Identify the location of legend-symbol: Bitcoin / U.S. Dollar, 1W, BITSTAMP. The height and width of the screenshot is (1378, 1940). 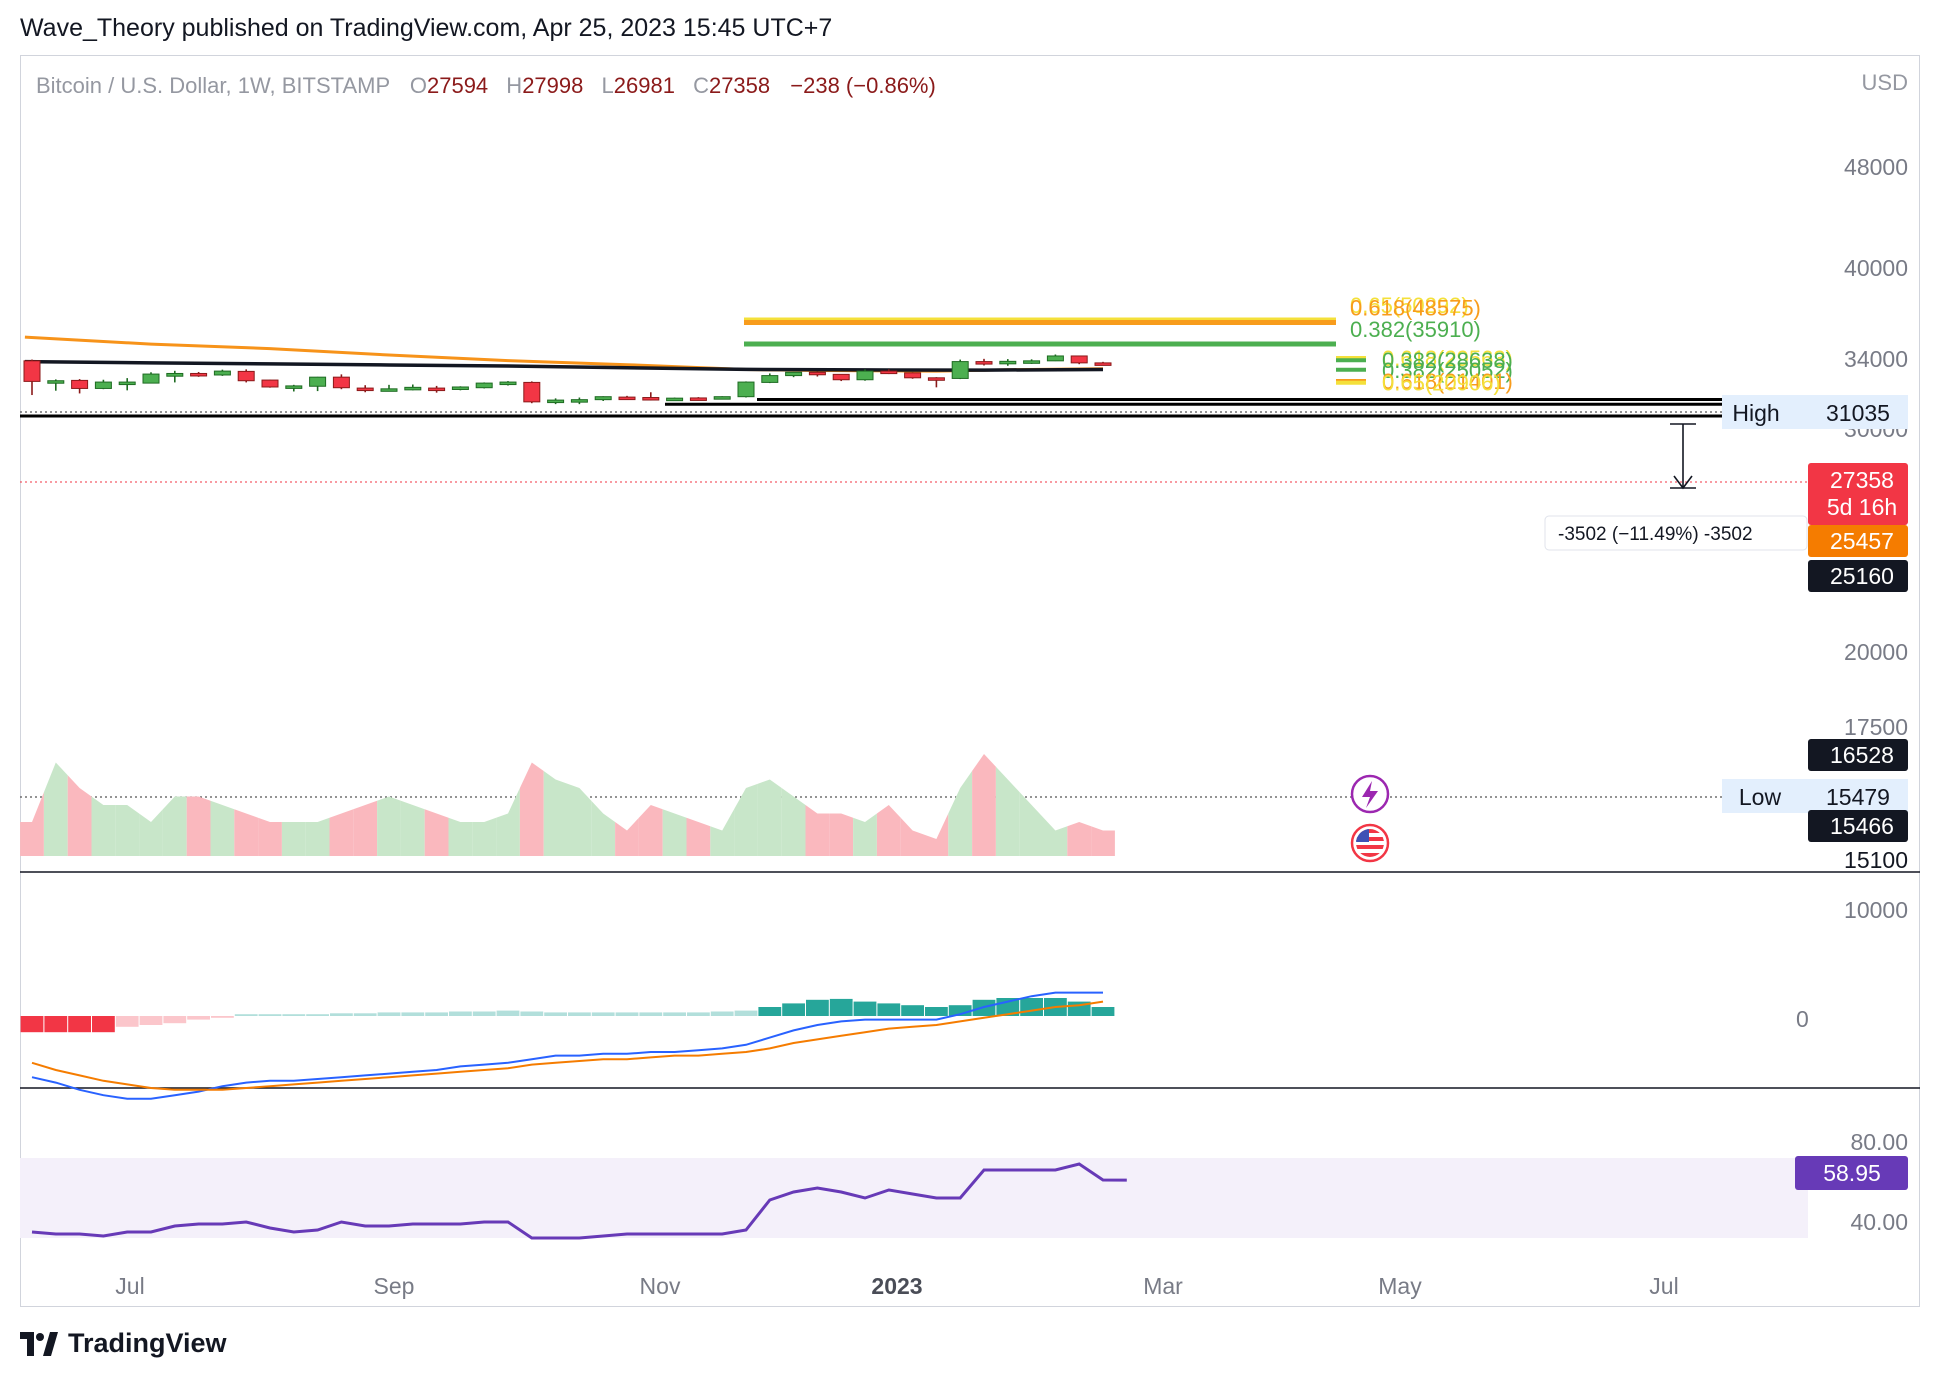
(213, 85).